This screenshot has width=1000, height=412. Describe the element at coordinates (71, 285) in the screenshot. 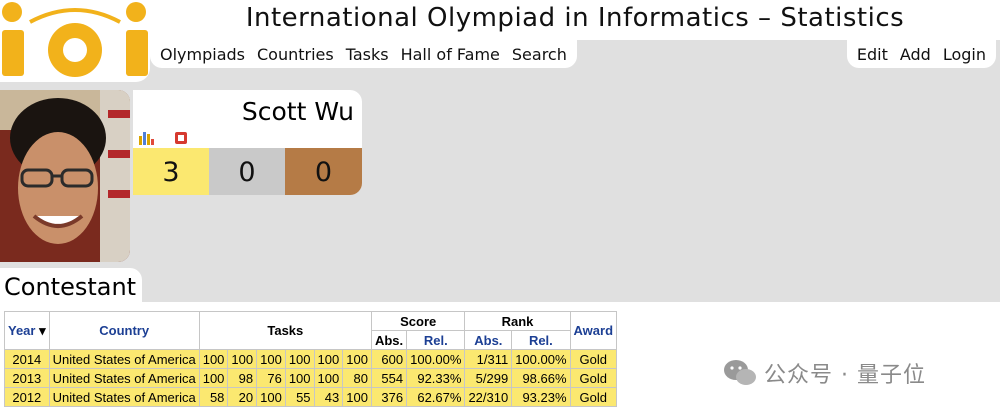

I see `section-title-contestant: Contestant` at that location.